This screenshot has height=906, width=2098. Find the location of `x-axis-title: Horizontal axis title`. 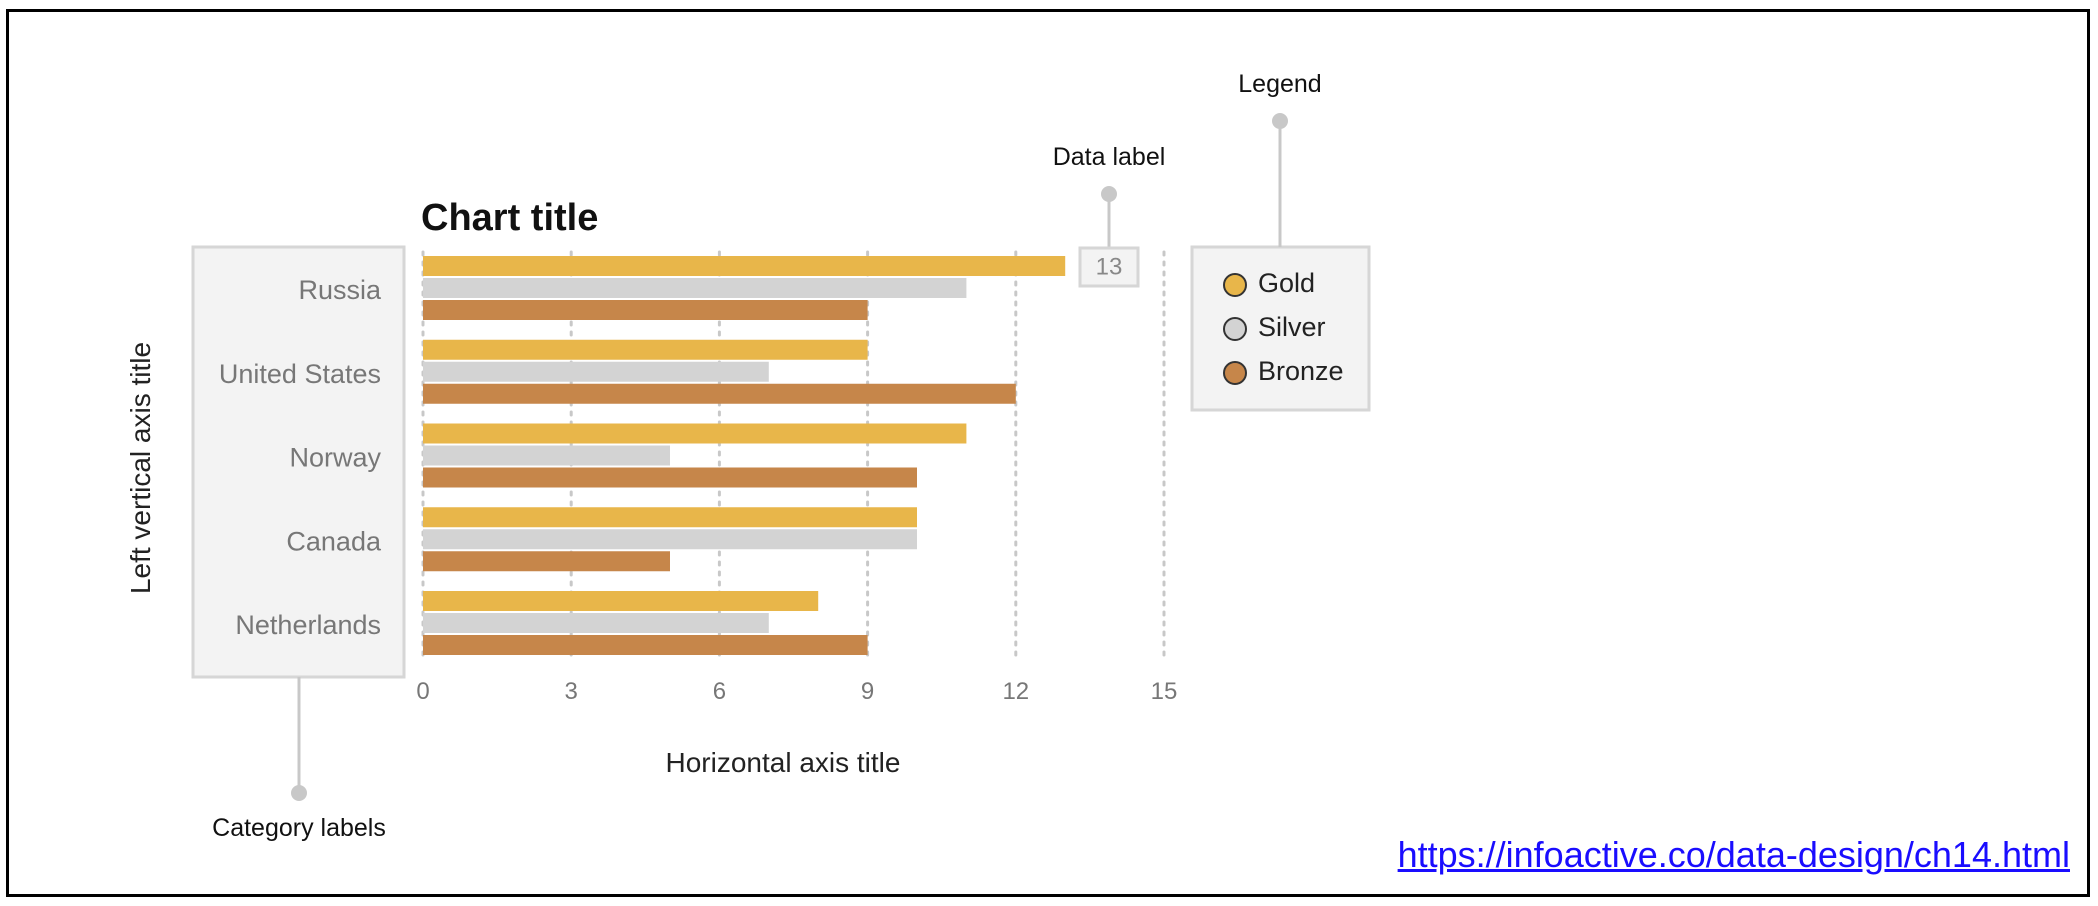

x-axis-title: Horizontal axis title is located at coordinates (783, 762).